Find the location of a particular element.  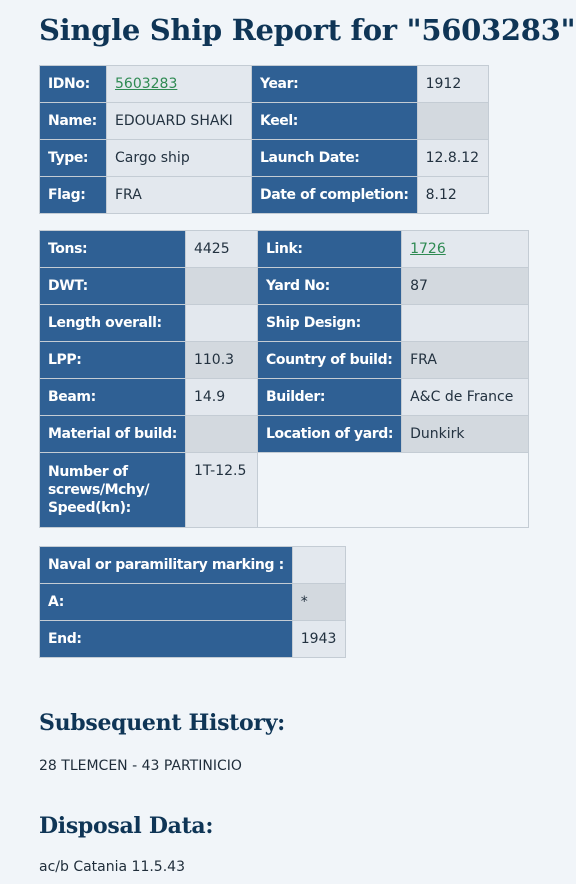

completion-date-value: 8.12 is located at coordinates (452, 195).